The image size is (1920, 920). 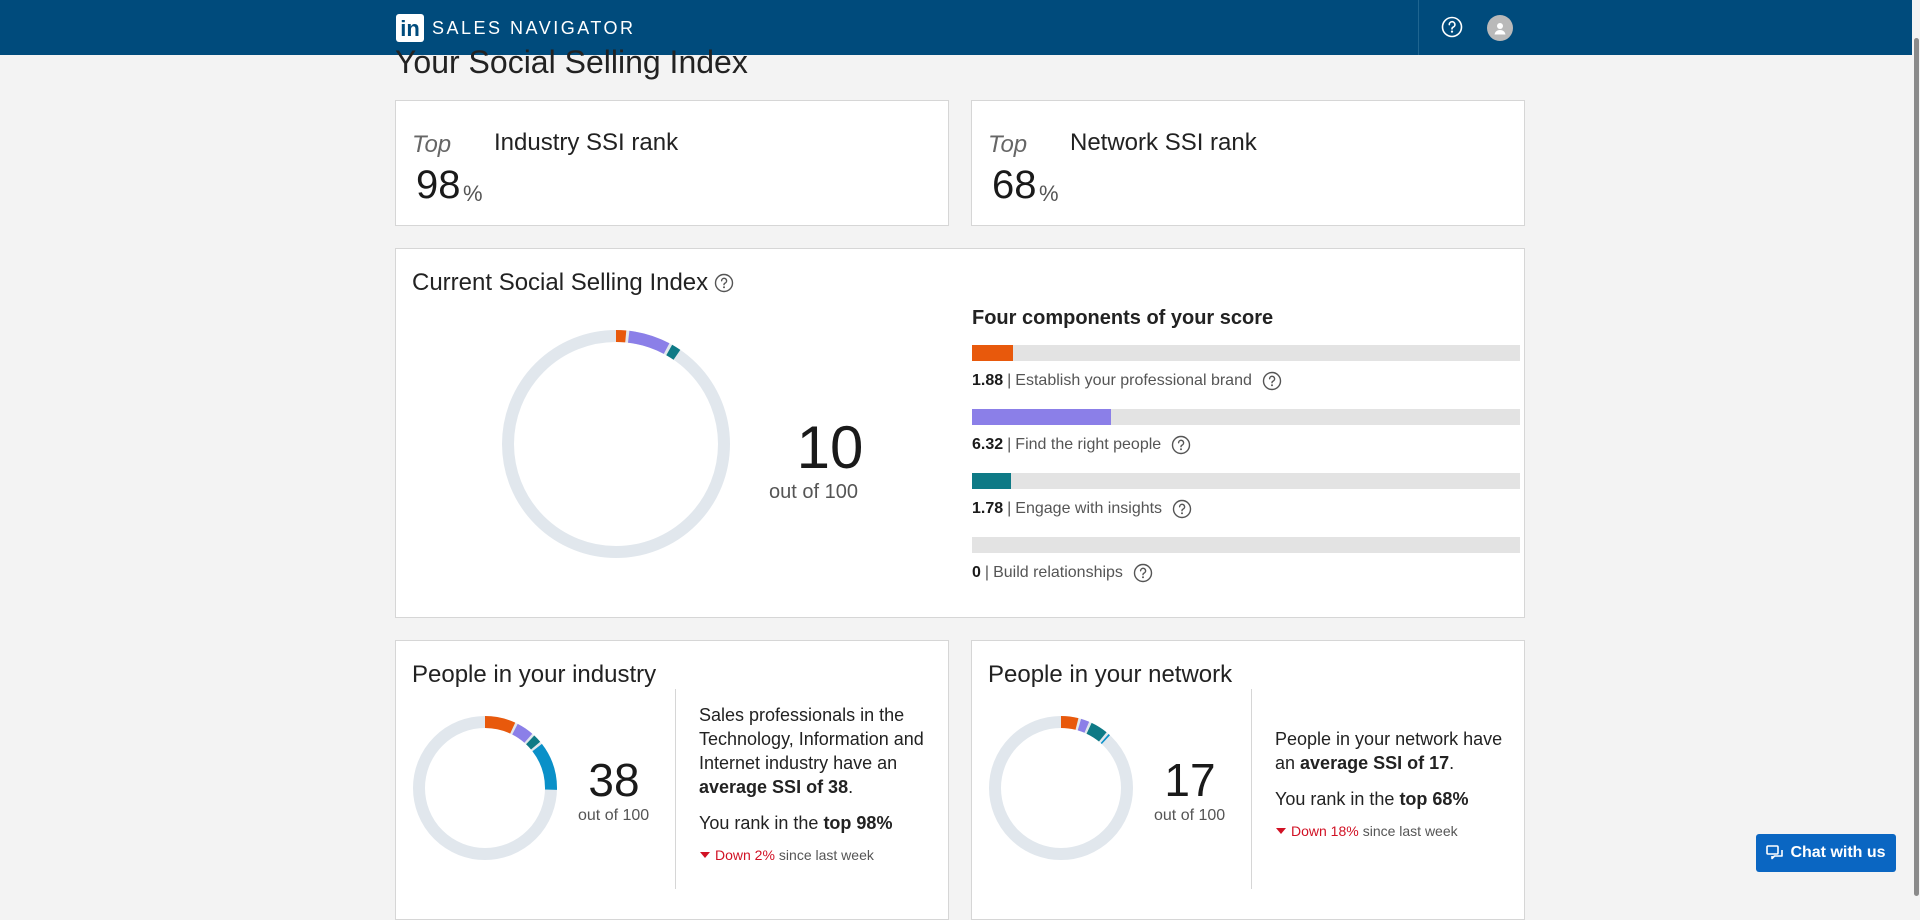 What do you see at coordinates (560, 282) in the screenshot?
I see `current-ssi-title: Current Social Selling Index` at bounding box center [560, 282].